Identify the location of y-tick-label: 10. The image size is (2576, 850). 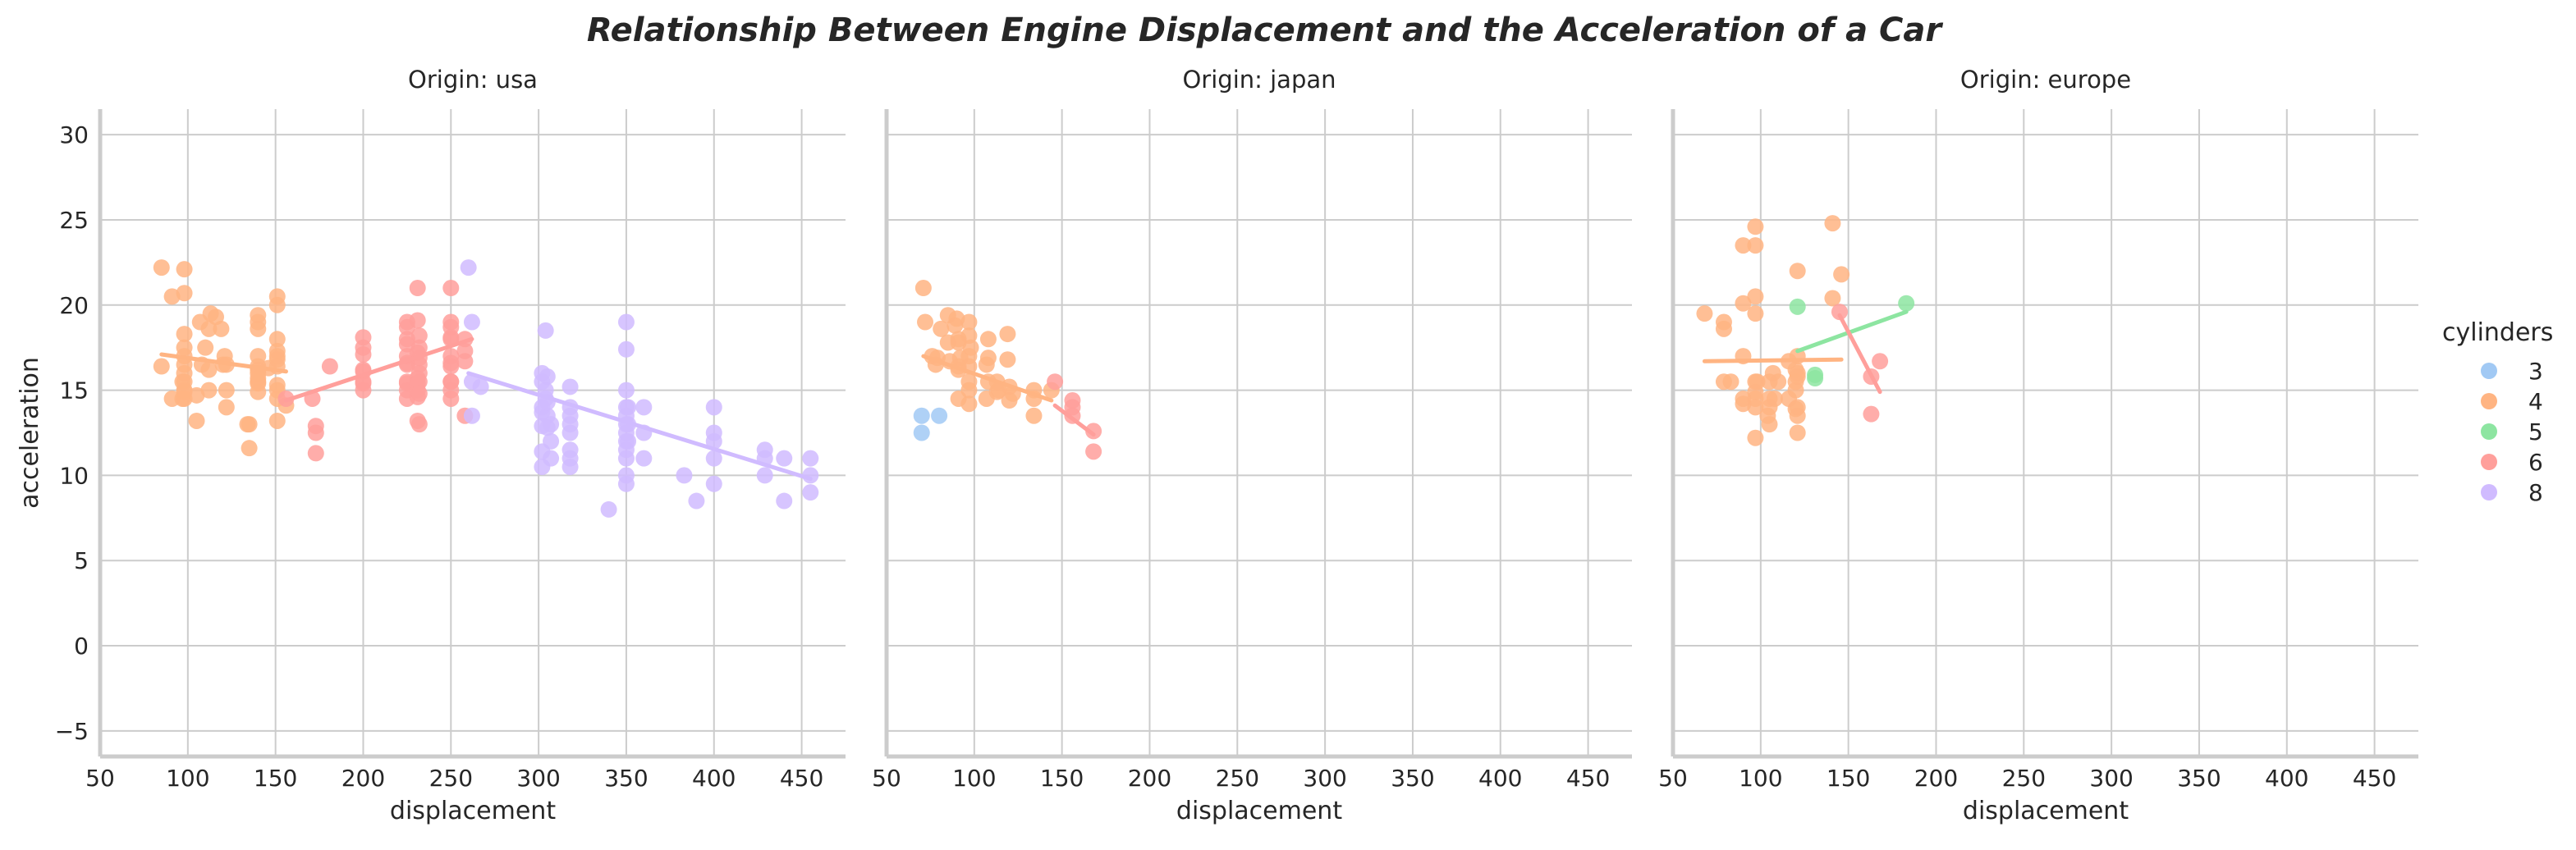
(74, 475).